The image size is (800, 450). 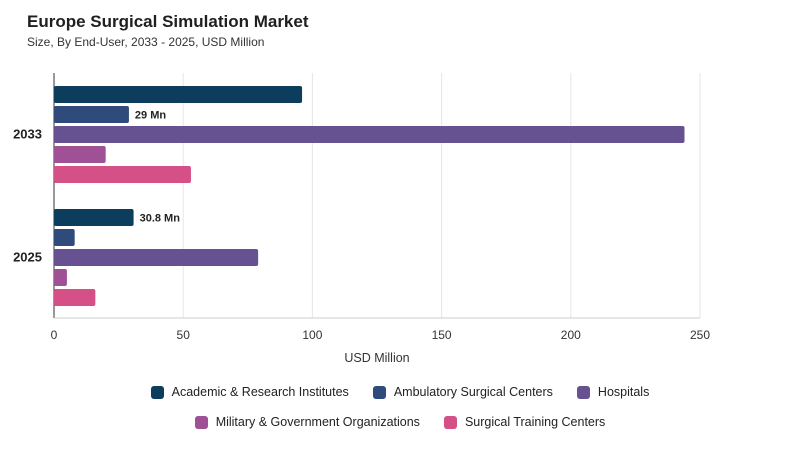 I want to click on x-tick-label: 250, so click(x=700, y=335).